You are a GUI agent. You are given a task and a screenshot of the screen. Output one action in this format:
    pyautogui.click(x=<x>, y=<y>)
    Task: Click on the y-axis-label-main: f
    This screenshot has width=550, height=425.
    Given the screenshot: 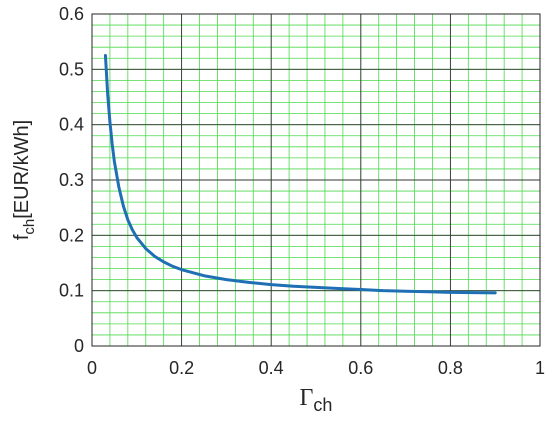 What is the action you would take?
    pyautogui.click(x=22, y=237)
    